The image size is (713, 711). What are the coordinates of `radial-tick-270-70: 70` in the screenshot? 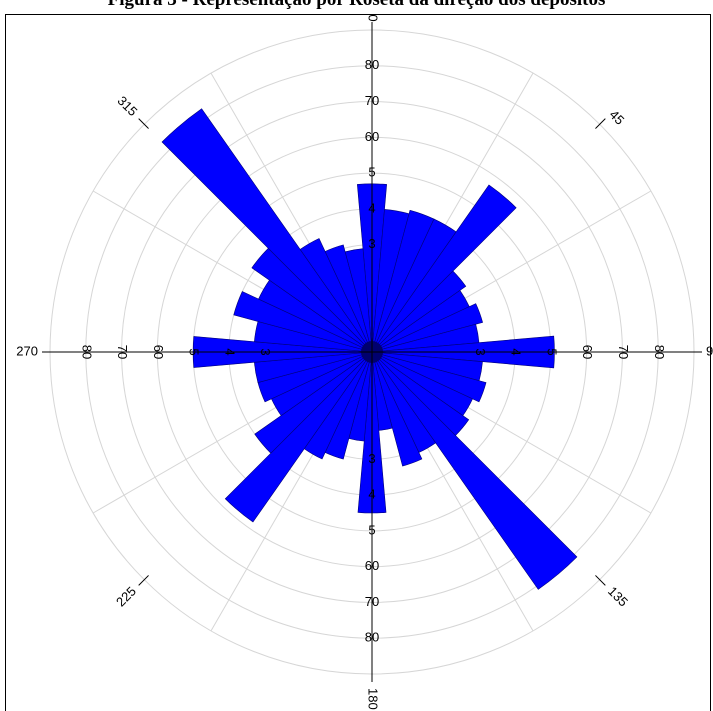 It's located at (122, 352).